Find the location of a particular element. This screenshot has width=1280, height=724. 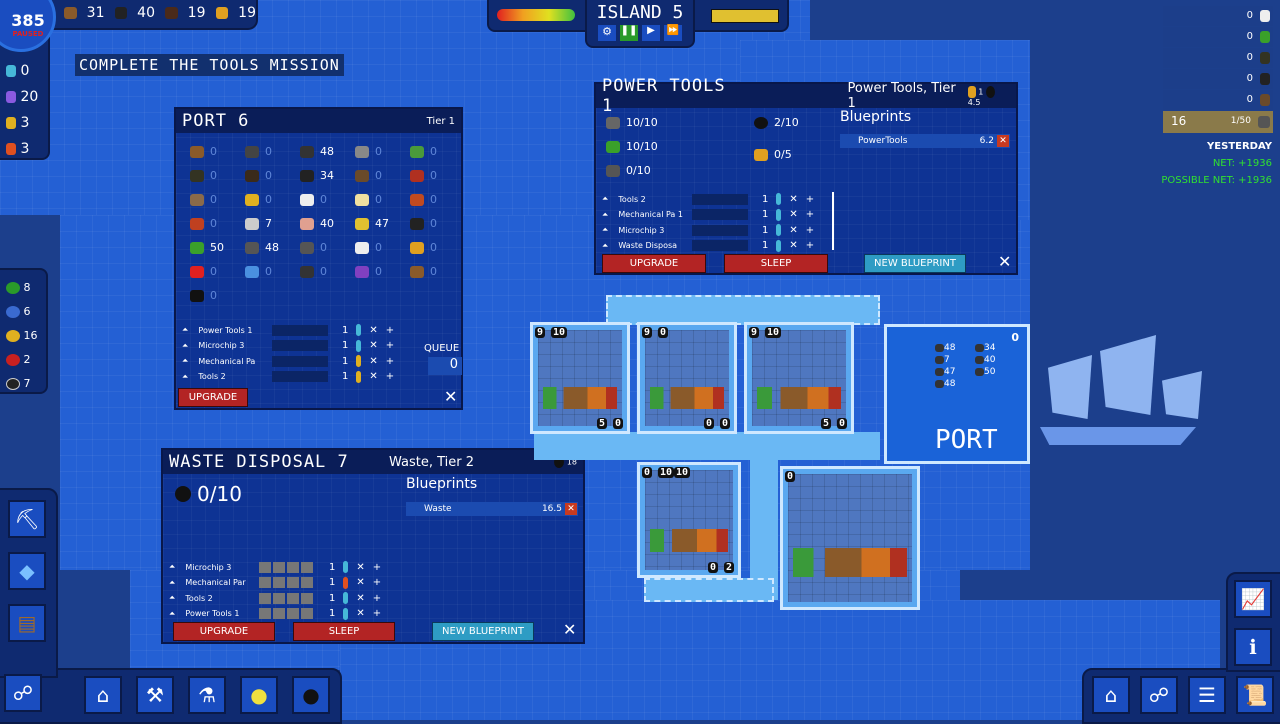

home-button: ⌂ is located at coordinates (1111, 695).